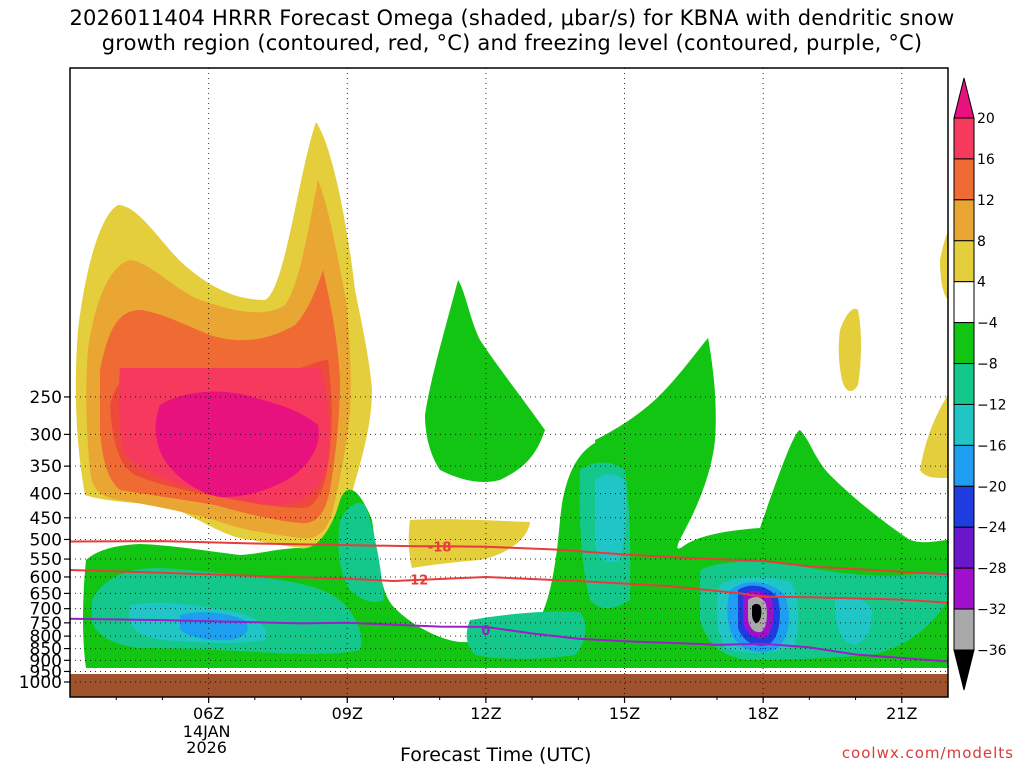  What do you see at coordinates (46, 519) in the screenshot?
I see `y-tick-label: 450` at bounding box center [46, 519].